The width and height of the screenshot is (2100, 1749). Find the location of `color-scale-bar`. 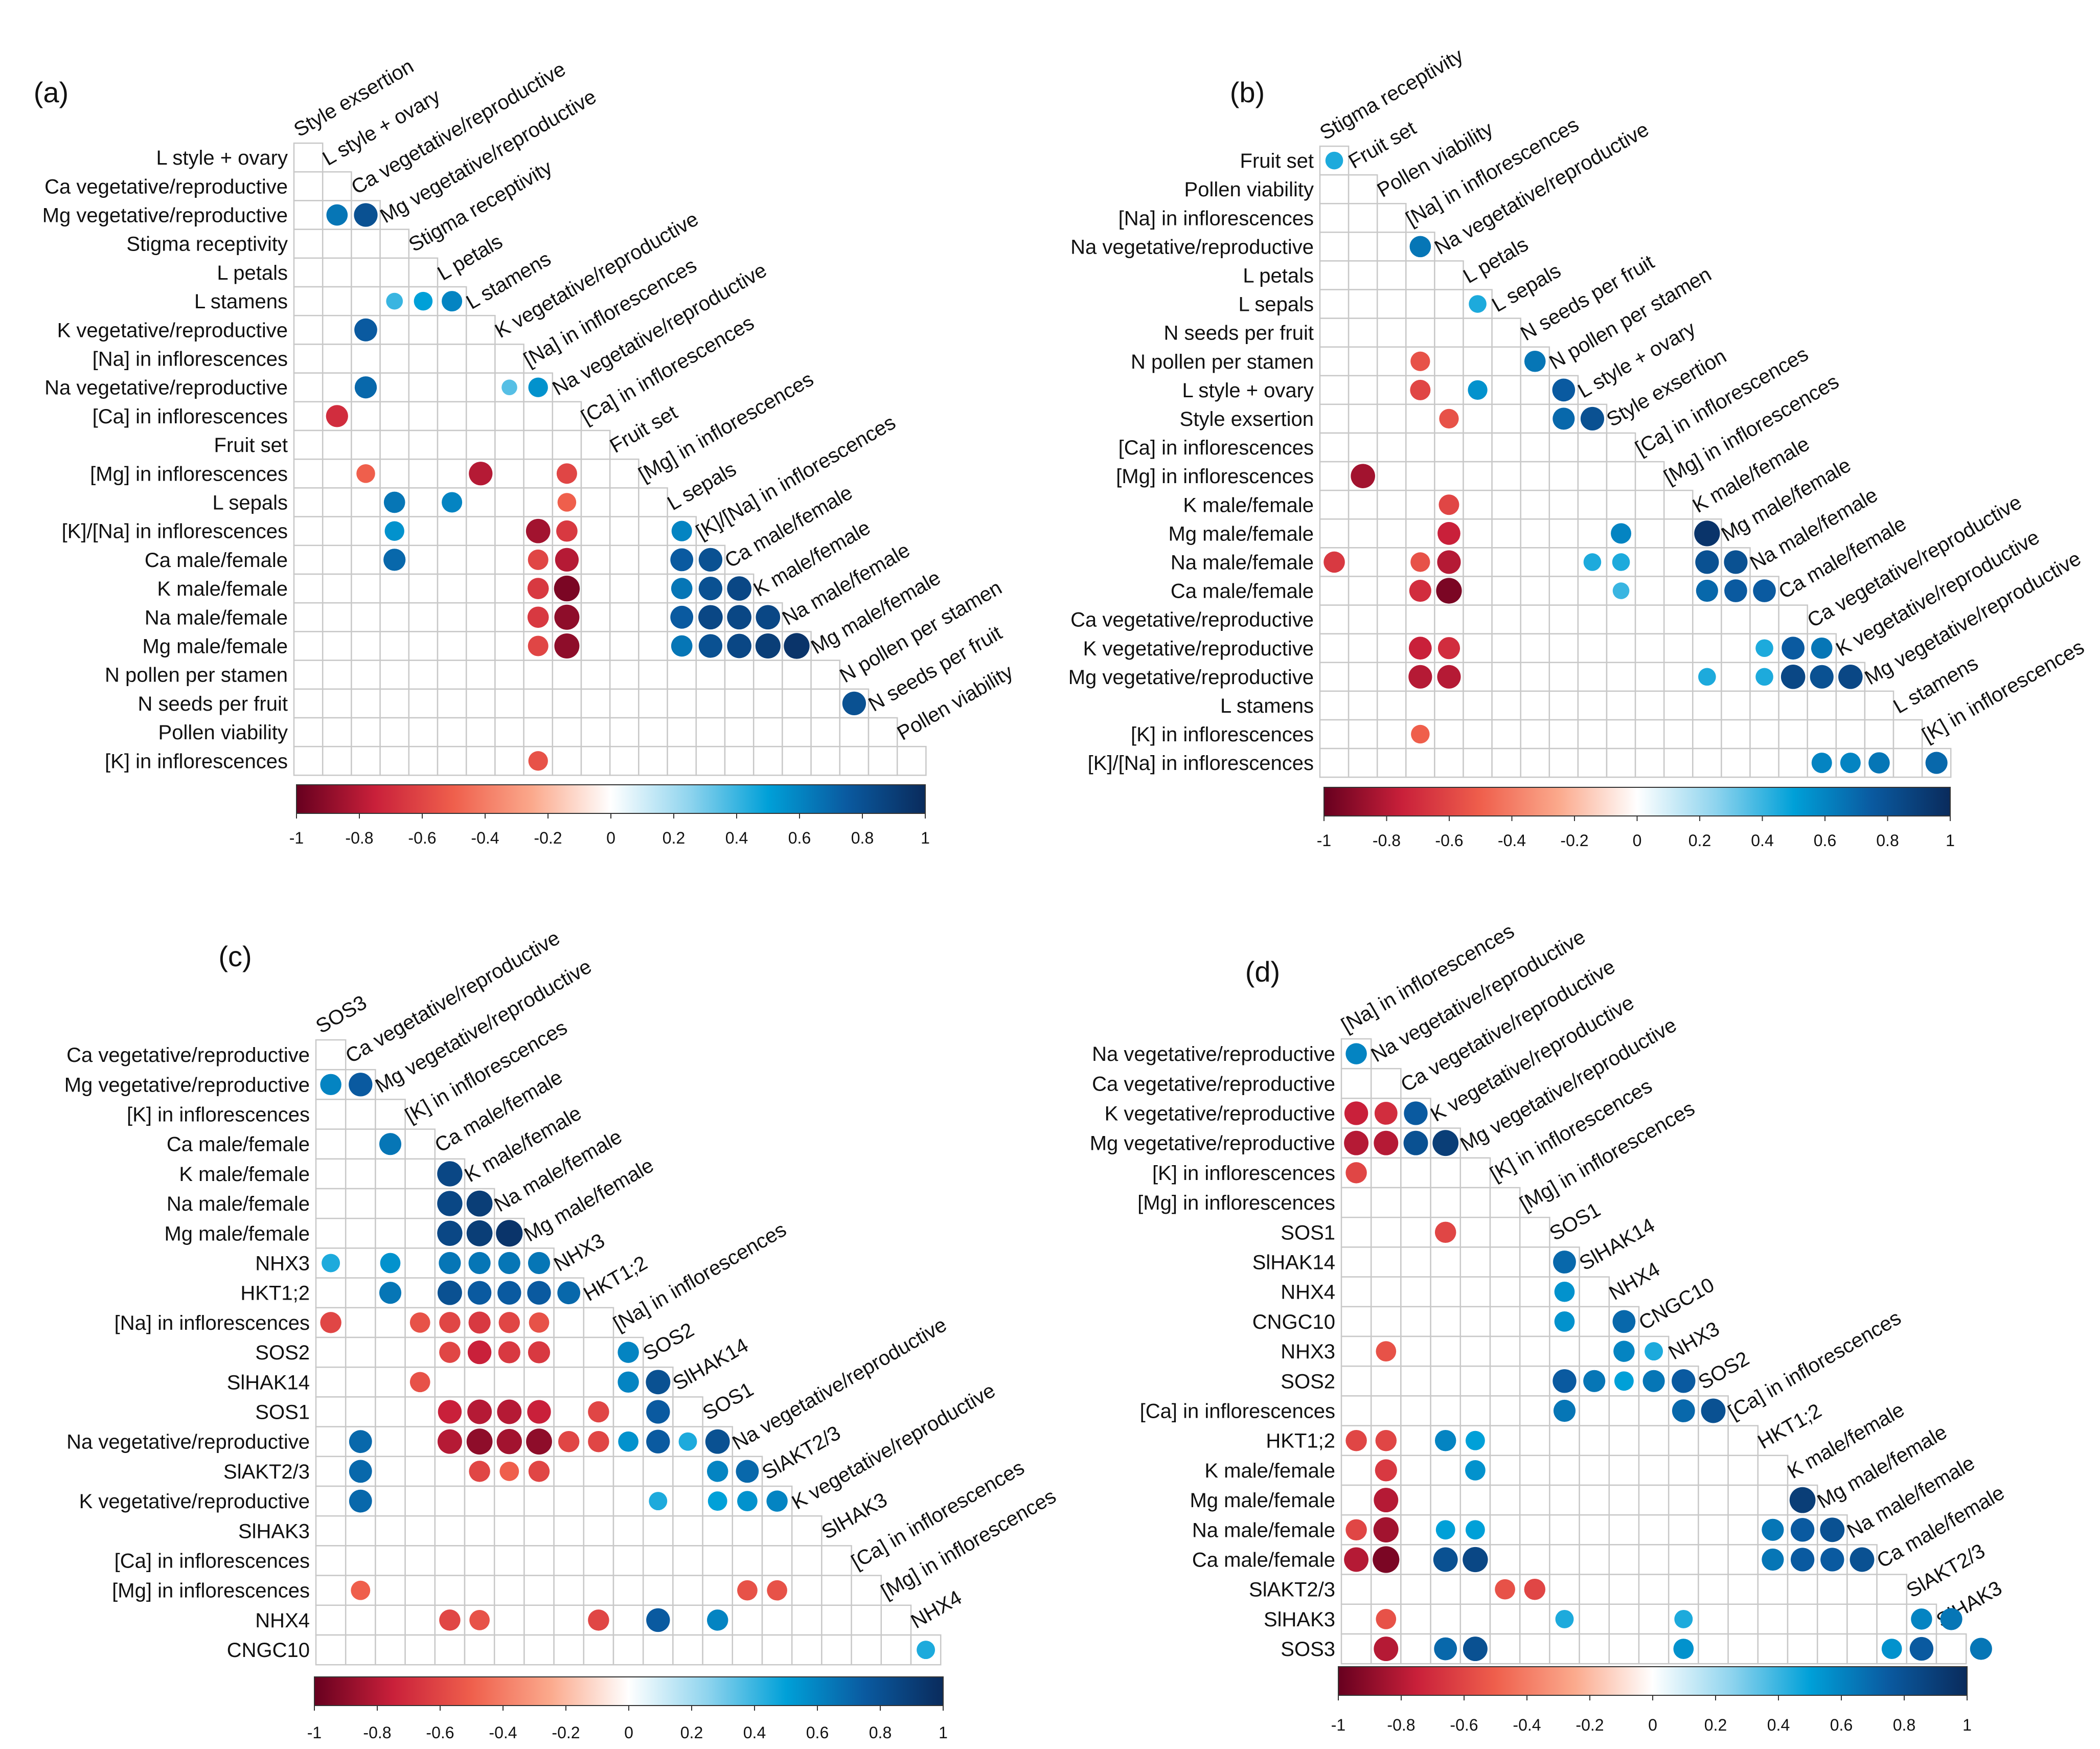

color-scale-bar is located at coordinates (628, 1691).